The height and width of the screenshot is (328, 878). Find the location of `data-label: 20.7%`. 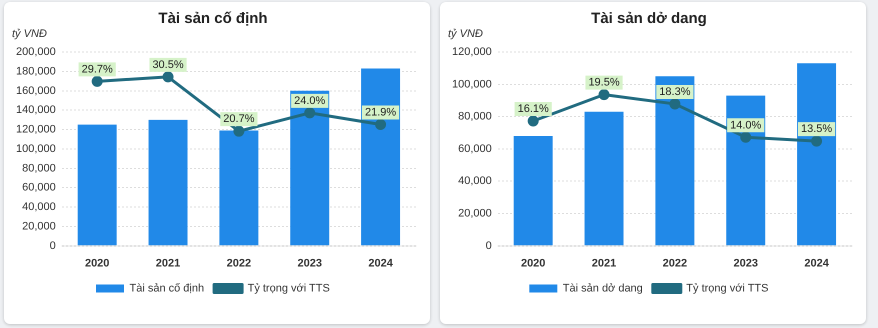

data-label: 20.7% is located at coordinates (239, 119).